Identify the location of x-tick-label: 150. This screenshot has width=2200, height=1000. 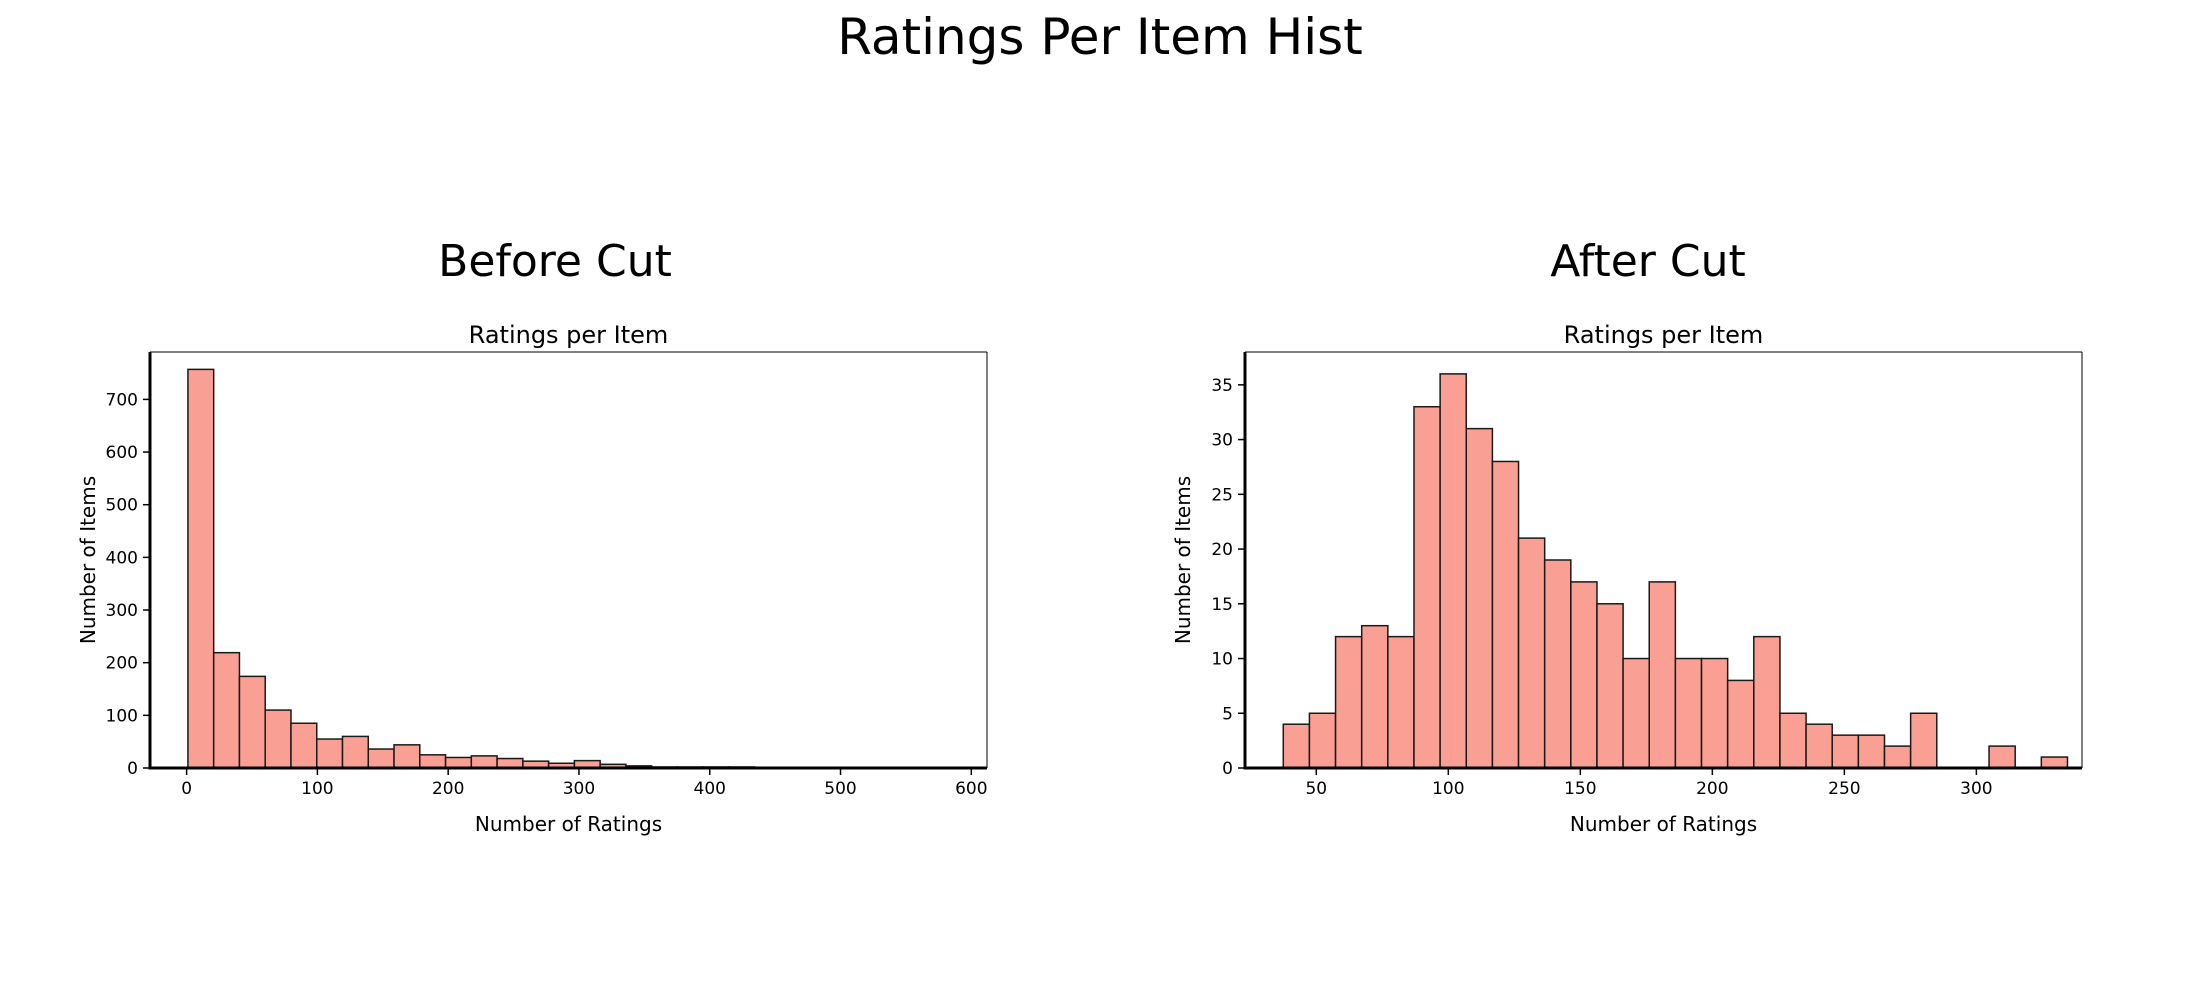
(1580, 789).